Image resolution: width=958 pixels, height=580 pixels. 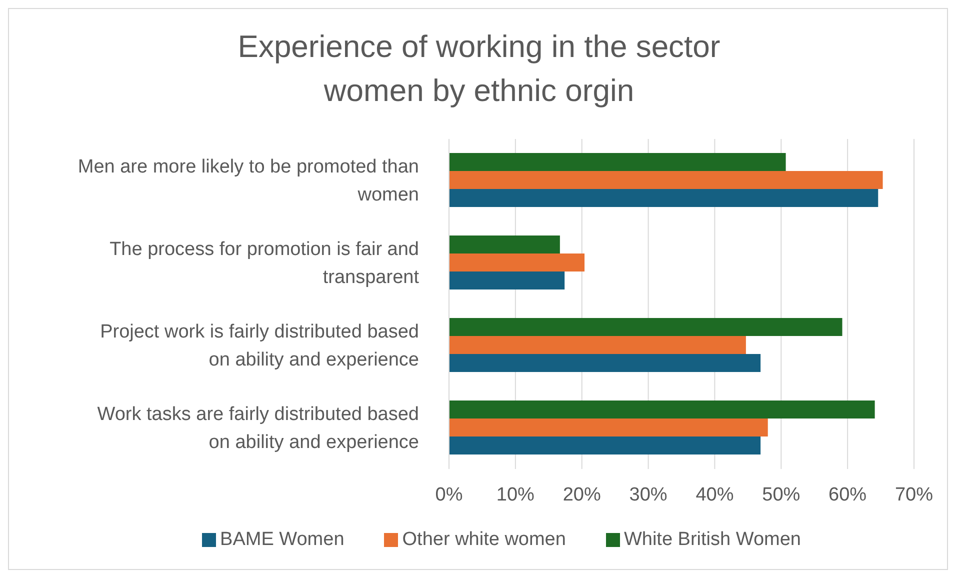 I want to click on y-tick-label: Work tasks are fairly distributed based on ability and experience, so click(x=258, y=427).